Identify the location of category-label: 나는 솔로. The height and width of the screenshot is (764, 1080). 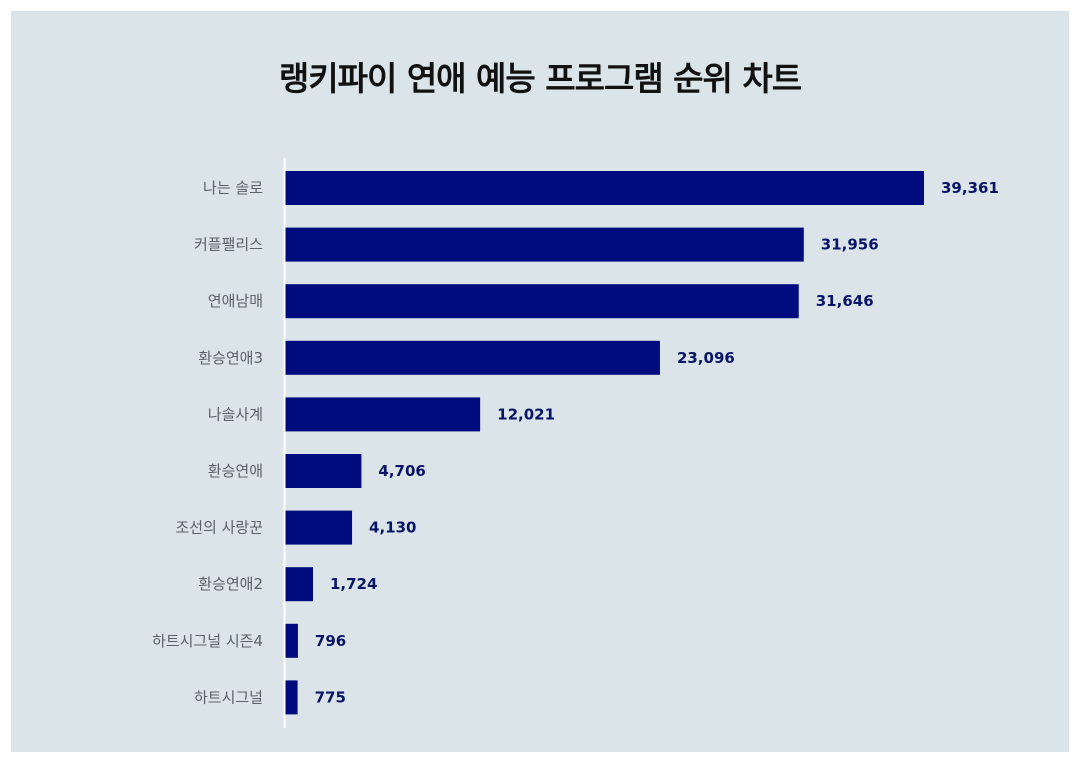
(233, 188).